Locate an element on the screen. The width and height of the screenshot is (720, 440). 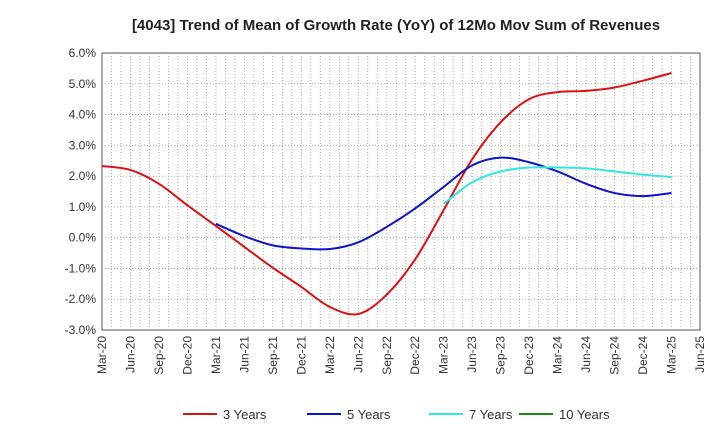
series-line-7-years is located at coordinates (557, 185).